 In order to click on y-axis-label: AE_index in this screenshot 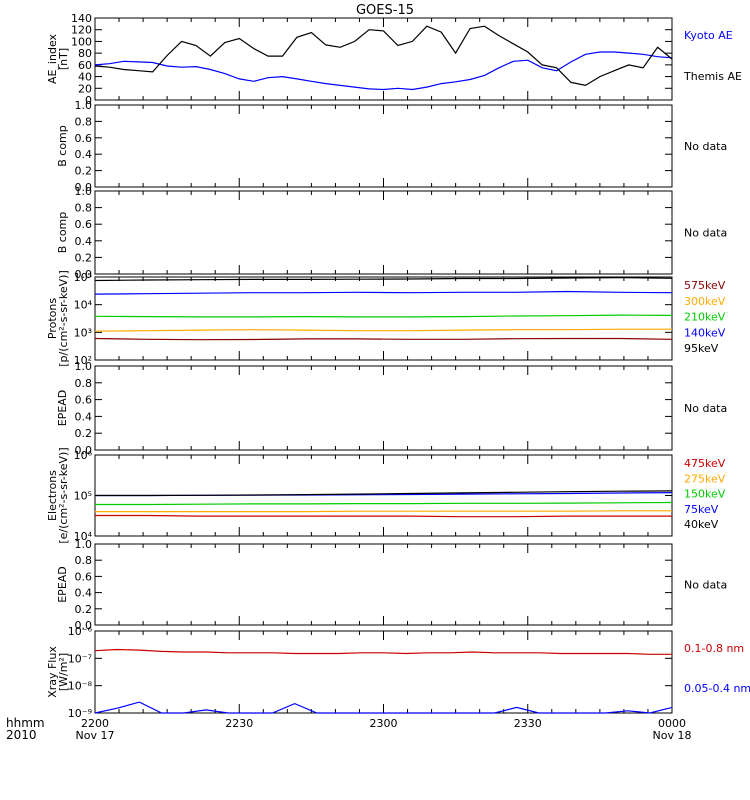, I will do `click(52, 58)`.